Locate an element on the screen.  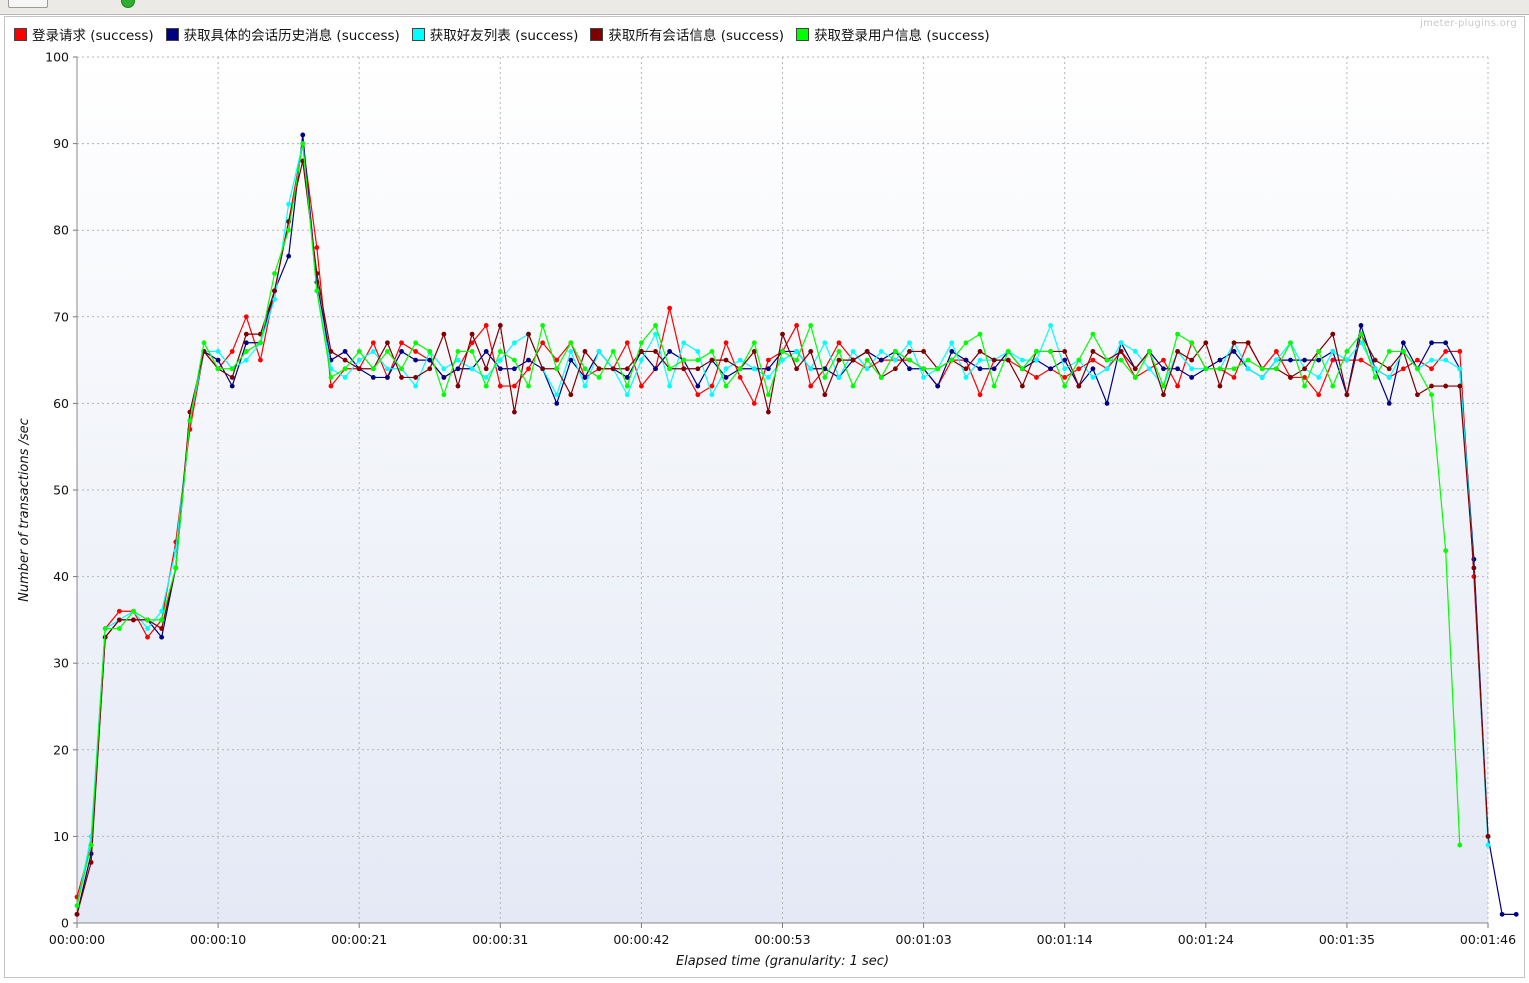
legend-item: 获取好友列表 (success) is located at coordinates (494, 34).